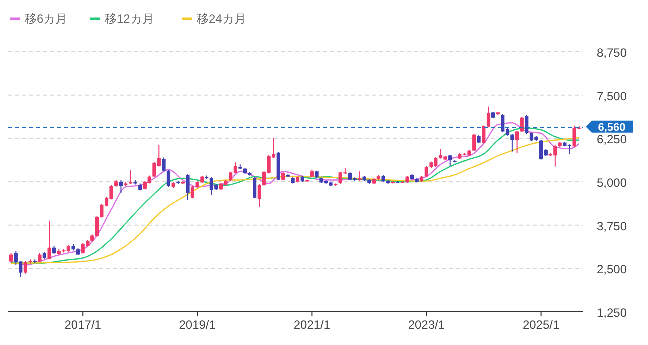 Image resolution: width=648 pixels, height=345 pixels. What do you see at coordinates (541, 325) in the screenshot?
I see `x-tick-label: 2025/1` at bounding box center [541, 325].